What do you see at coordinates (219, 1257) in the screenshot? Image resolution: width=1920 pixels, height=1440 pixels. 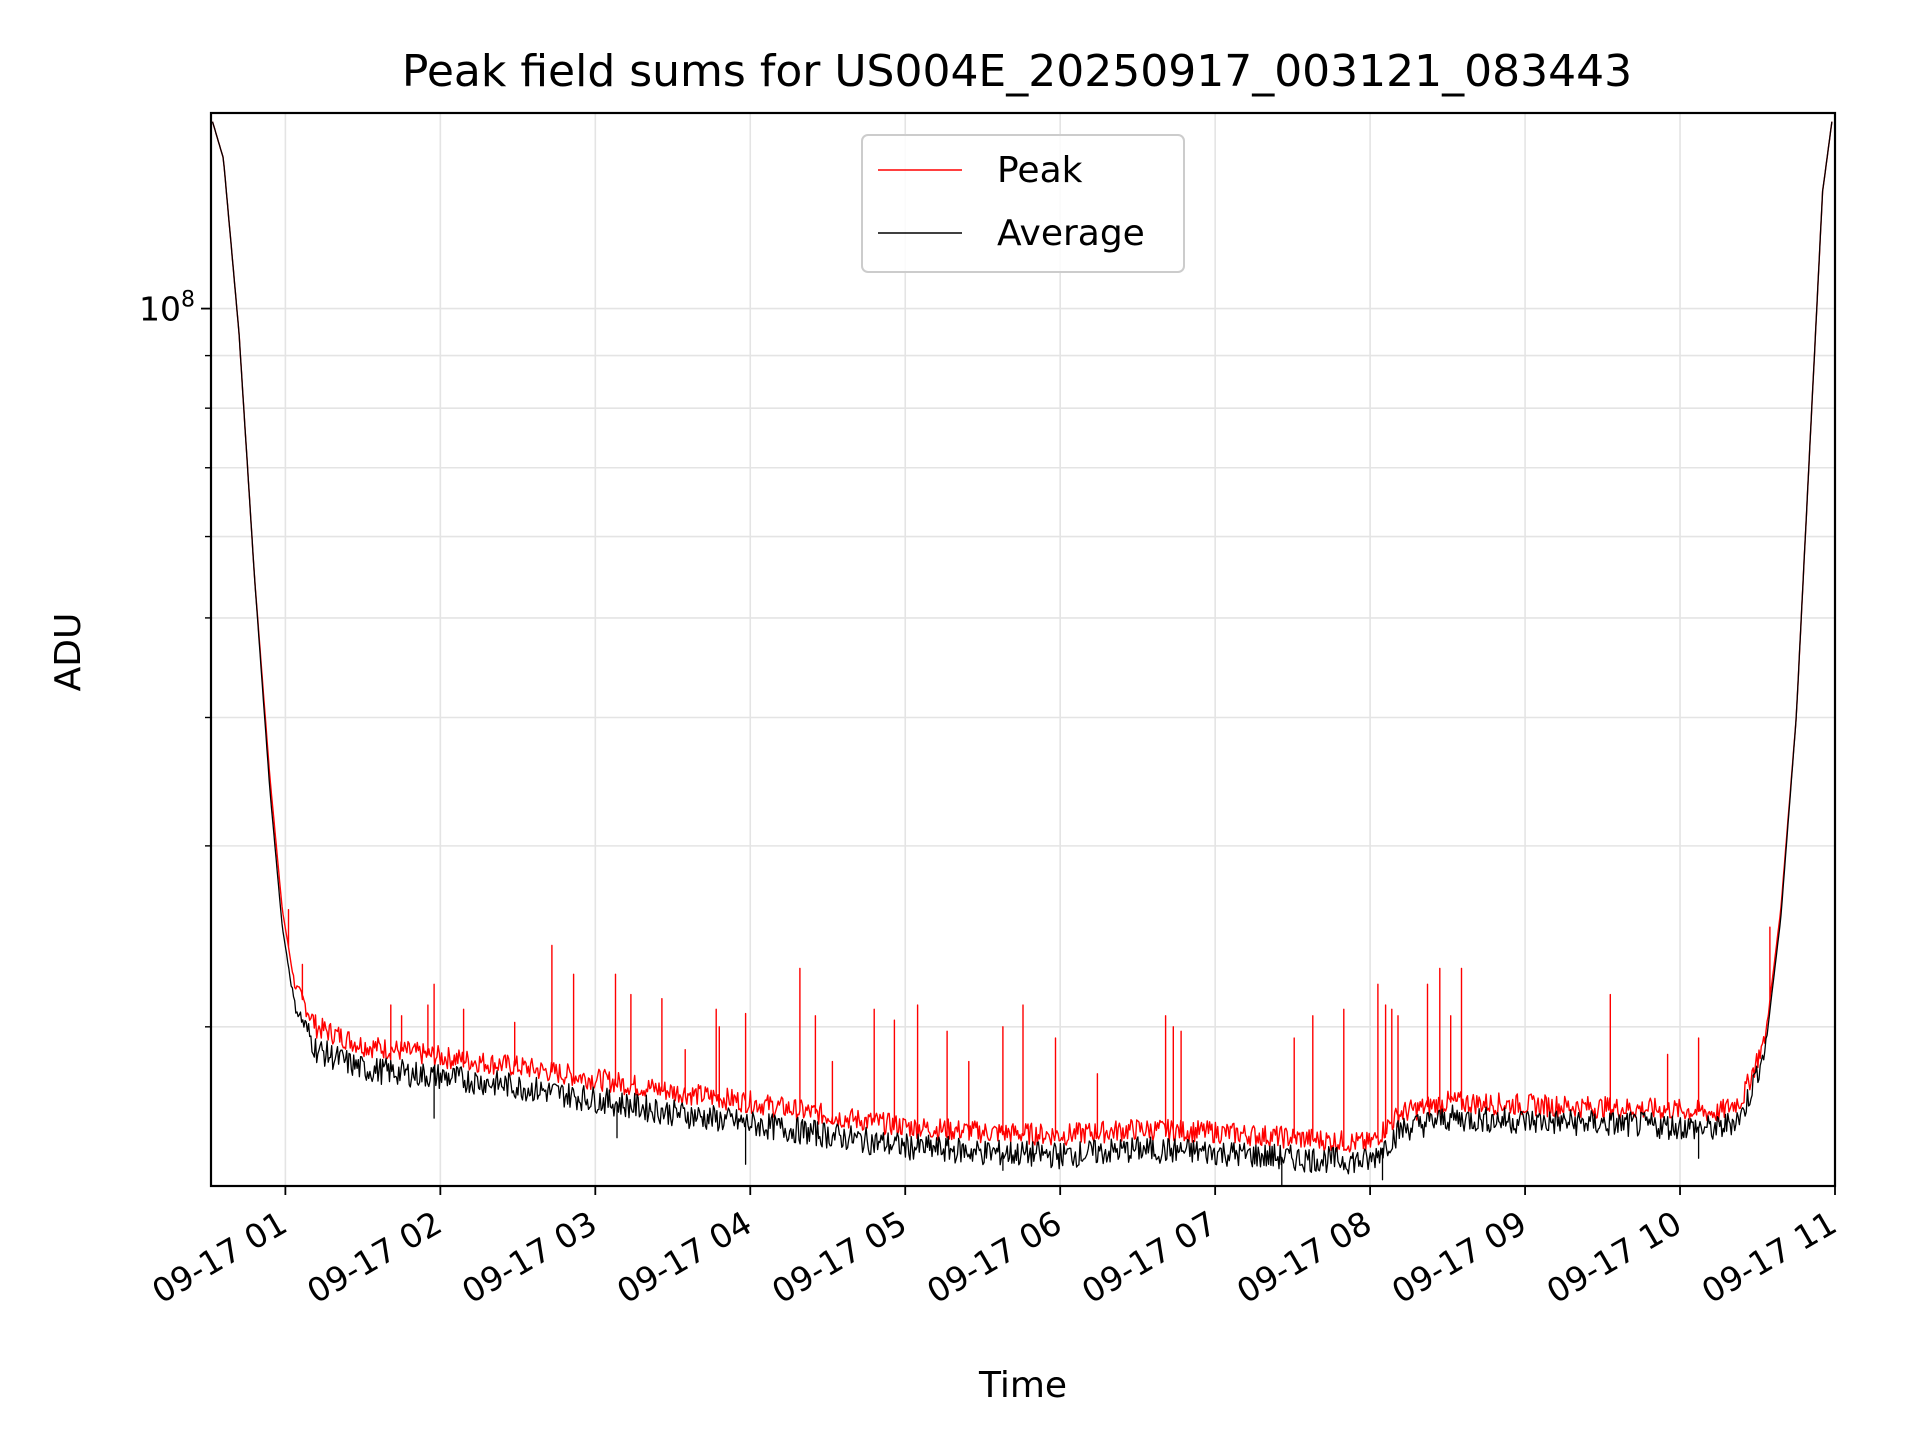 I see `x-tick-label: 09-17 01` at bounding box center [219, 1257].